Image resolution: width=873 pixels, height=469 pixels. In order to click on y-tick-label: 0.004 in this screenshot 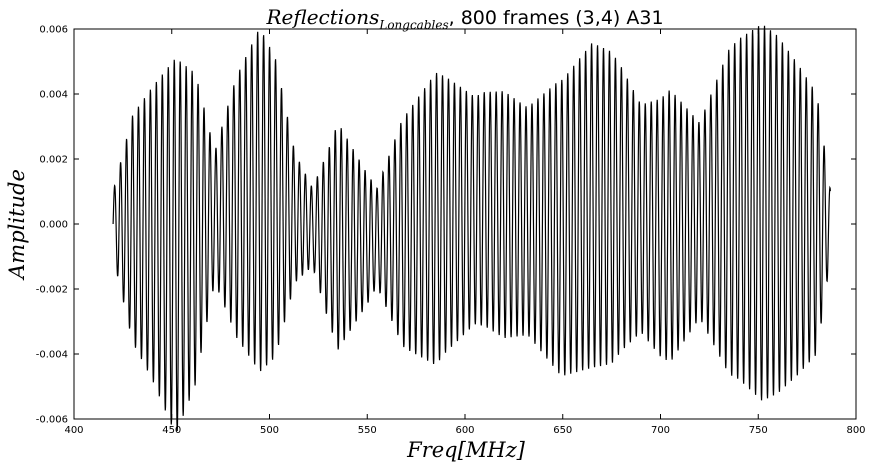, I will do `click(53, 95)`.